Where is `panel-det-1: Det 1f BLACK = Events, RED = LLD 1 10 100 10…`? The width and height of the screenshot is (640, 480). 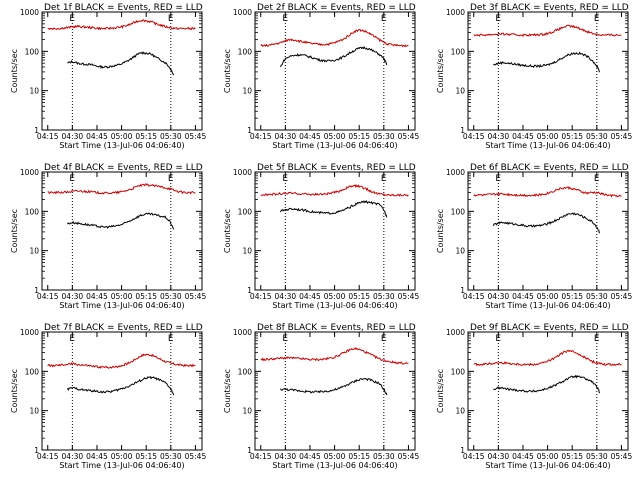
panel-det-1: Det 1f BLACK = Events, RED = LLD 1 10 100 10… is located at coordinates (108, 76).